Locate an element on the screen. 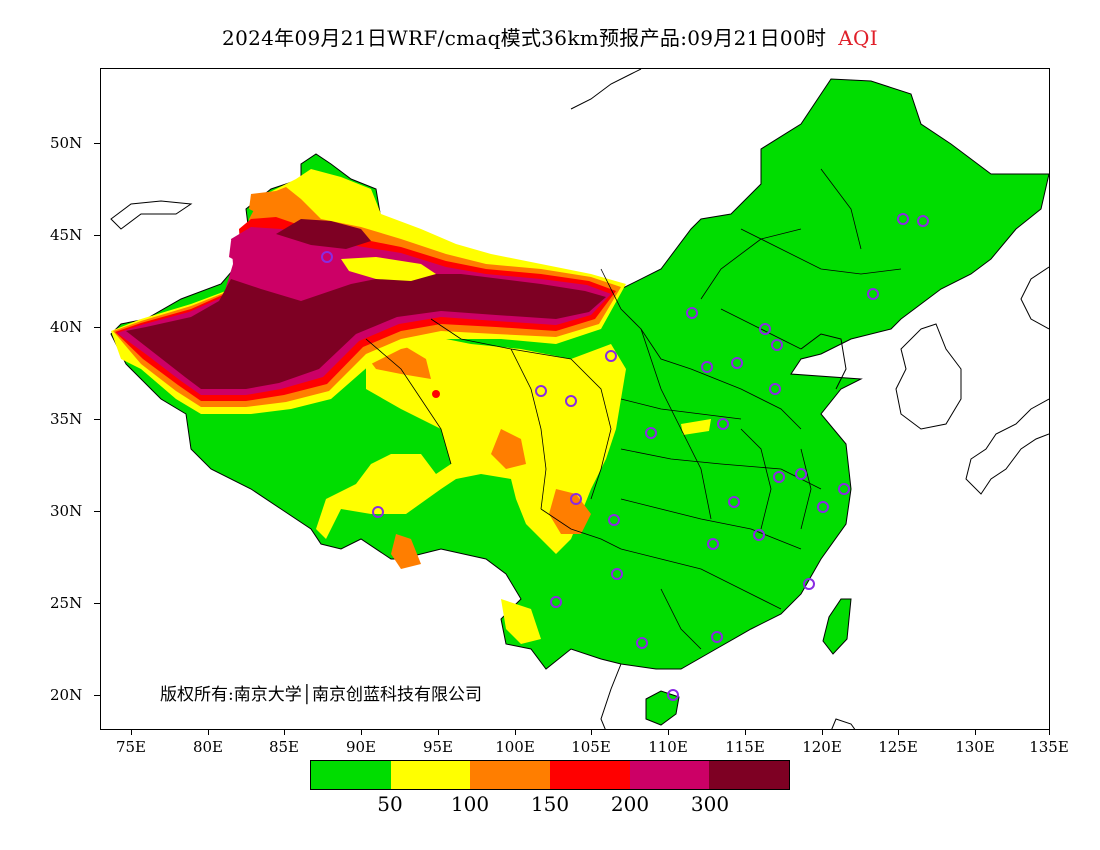 The image size is (1100, 850). vietnam-coast is located at coordinates (611, 696).